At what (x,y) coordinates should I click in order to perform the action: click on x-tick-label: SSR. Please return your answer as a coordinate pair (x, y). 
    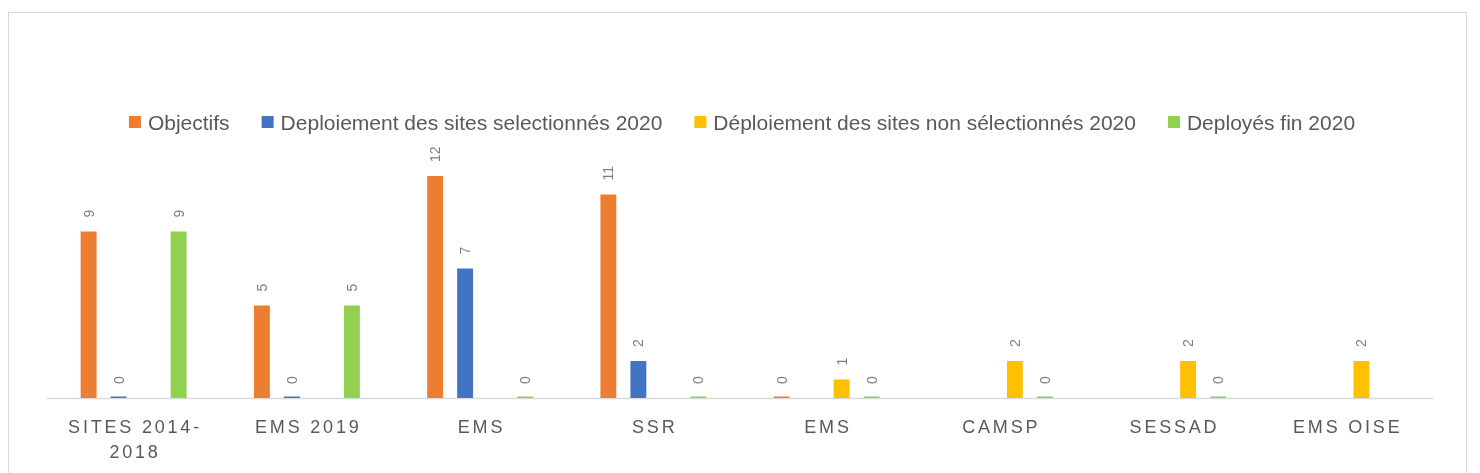
    Looking at the image, I should click on (655, 427).